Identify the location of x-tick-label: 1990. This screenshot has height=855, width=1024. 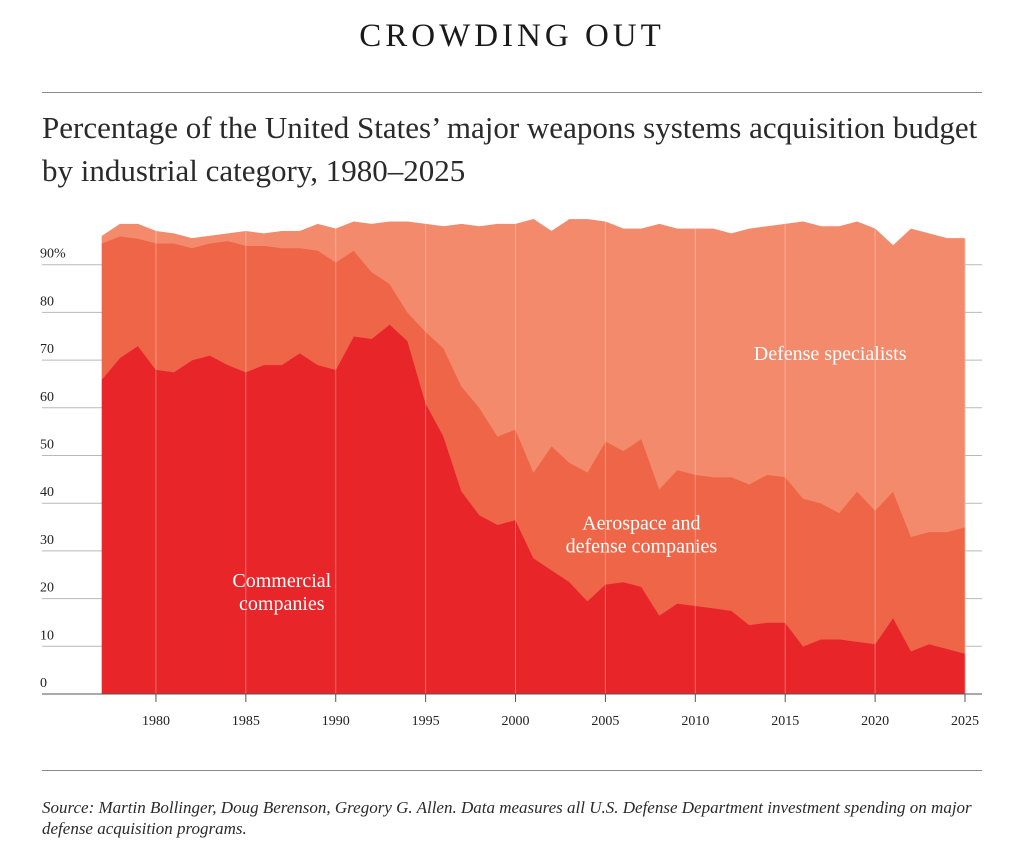
(336, 721).